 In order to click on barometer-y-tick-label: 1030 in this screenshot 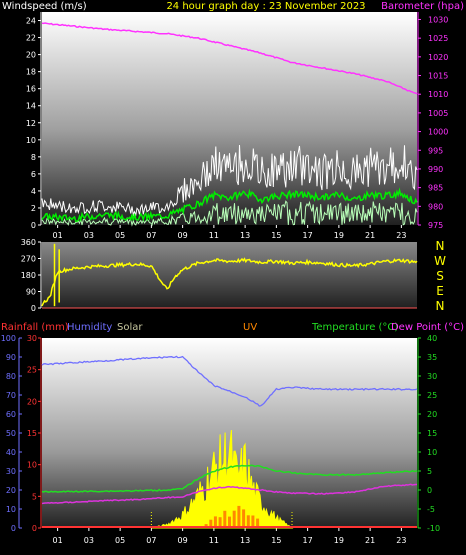, I will do `click(438, 19)`.